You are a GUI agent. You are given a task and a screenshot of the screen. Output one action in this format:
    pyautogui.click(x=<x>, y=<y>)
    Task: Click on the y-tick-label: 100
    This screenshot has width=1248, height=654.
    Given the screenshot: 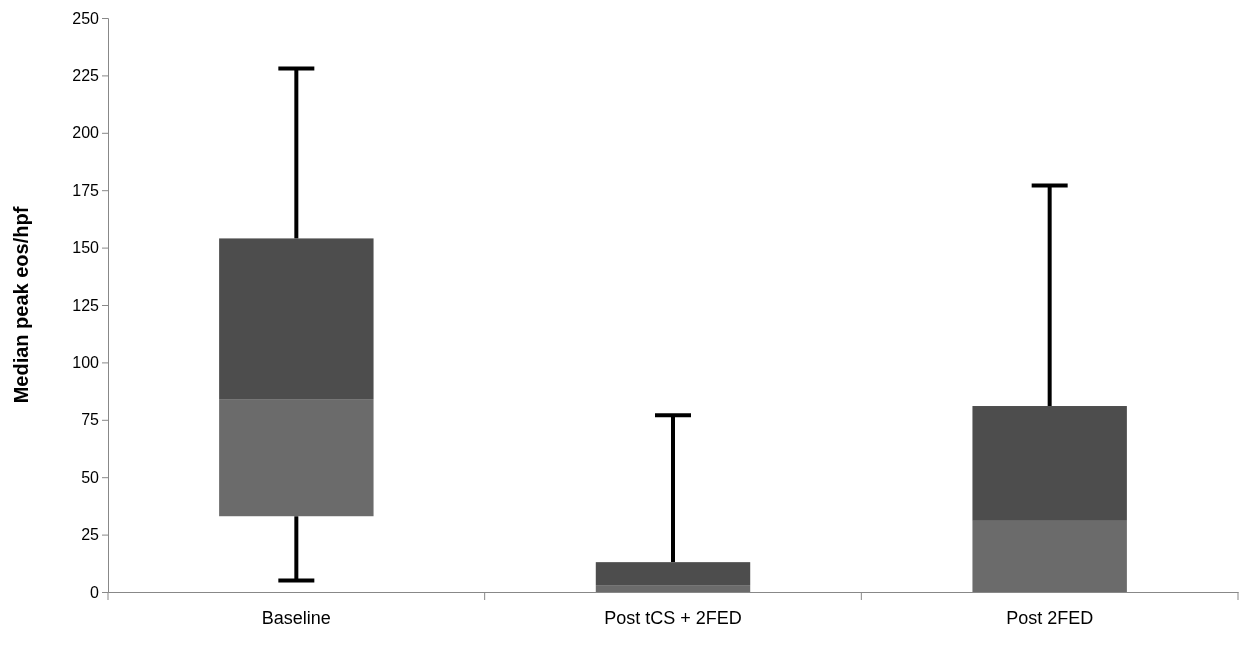 What is the action you would take?
    pyautogui.click(x=86, y=363)
    